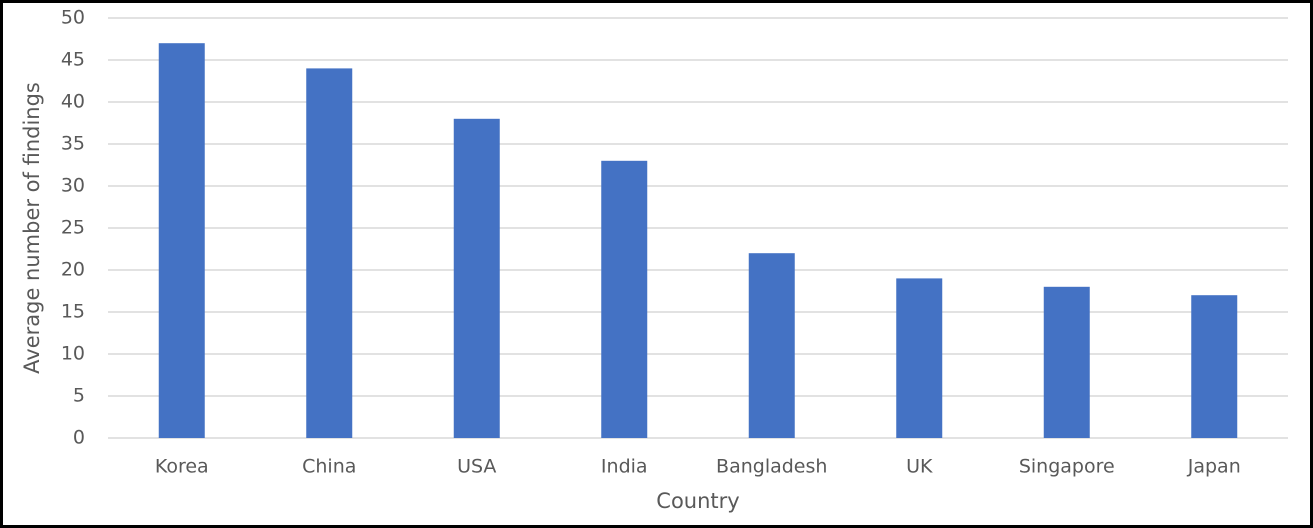 The image size is (1313, 528). Describe the element at coordinates (79, 396) in the screenshot. I see `y-tick-label: 5` at that location.